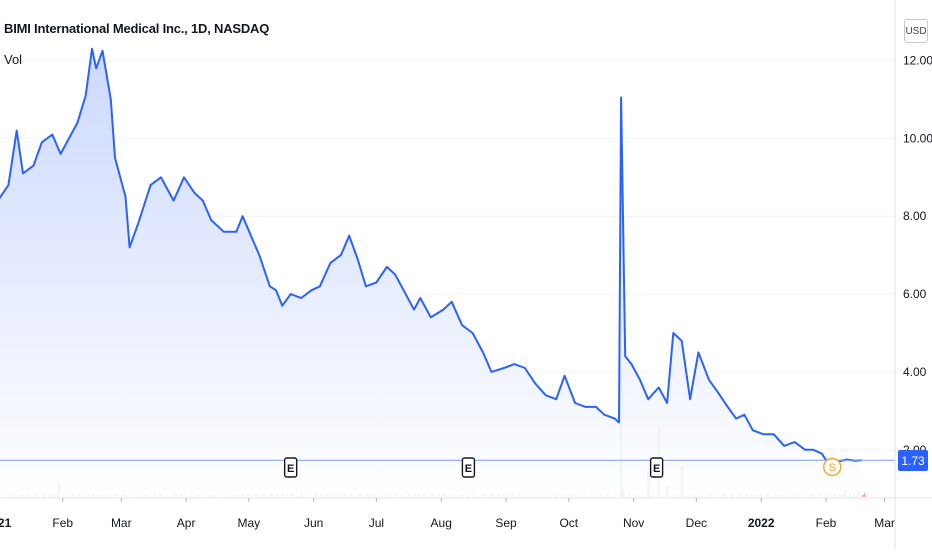 The image size is (932, 555). I want to click on x-tick-label: 2022, so click(761, 523).